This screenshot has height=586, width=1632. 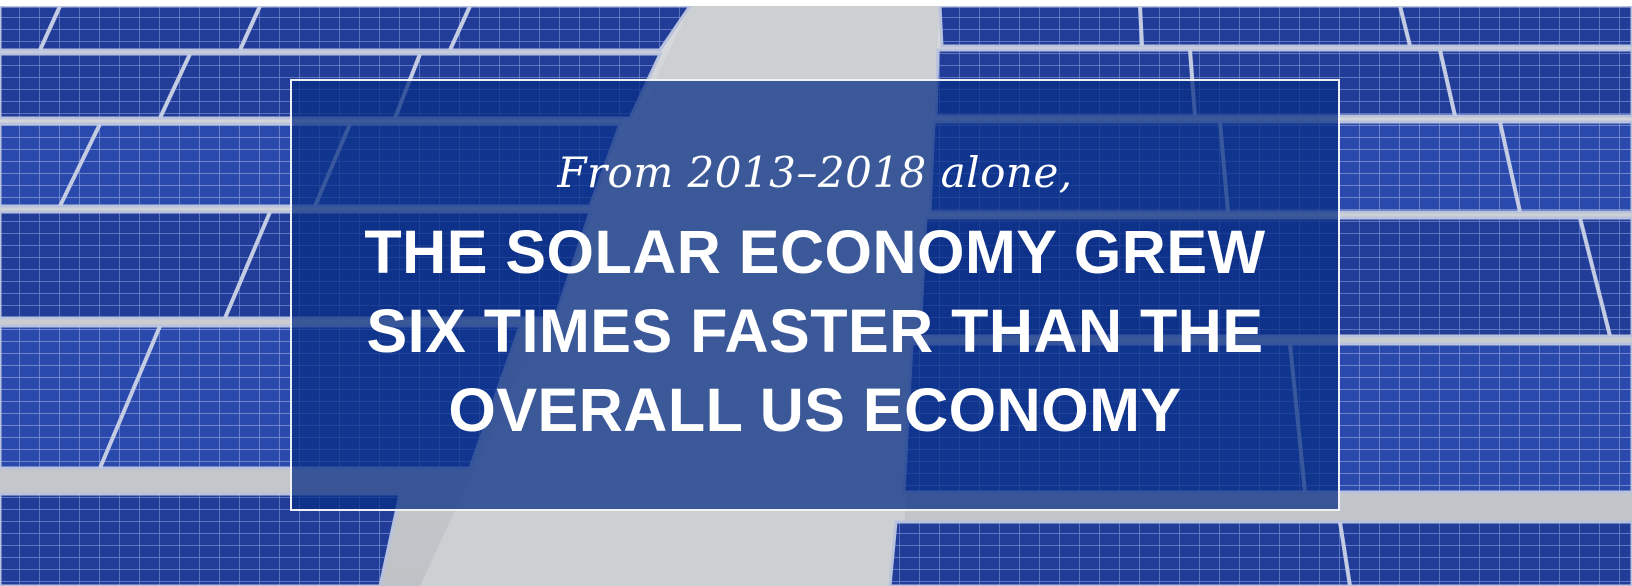 I want to click on intro-text: From 2013–2018 alone,, so click(x=815, y=172).